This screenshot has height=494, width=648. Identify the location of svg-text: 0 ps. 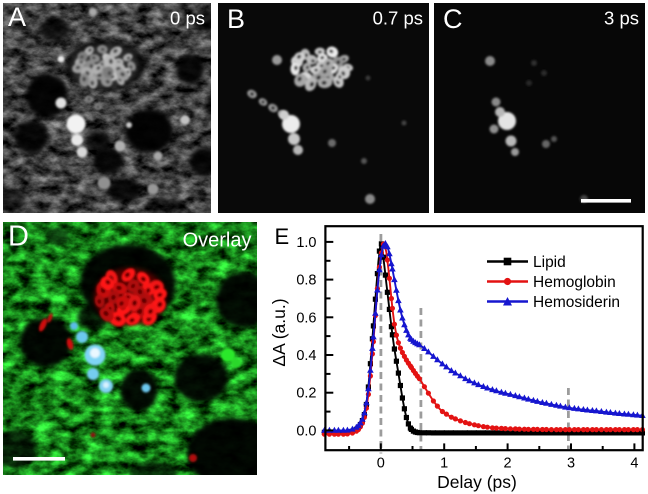
(187, 18).